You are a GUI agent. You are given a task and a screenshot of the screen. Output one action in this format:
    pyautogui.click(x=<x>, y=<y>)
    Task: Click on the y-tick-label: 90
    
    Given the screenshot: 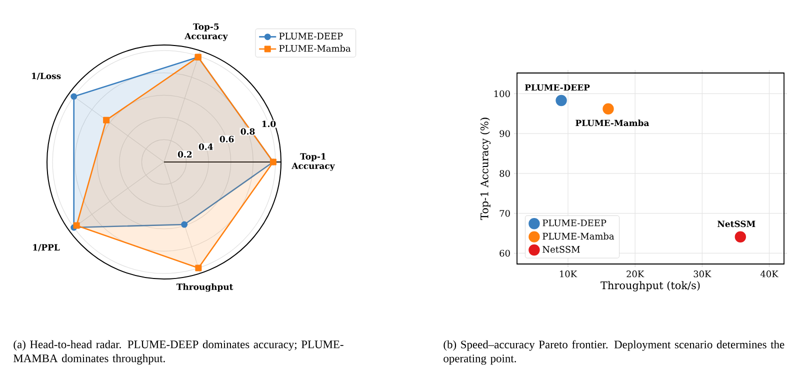 What is the action you would take?
    pyautogui.click(x=505, y=133)
    